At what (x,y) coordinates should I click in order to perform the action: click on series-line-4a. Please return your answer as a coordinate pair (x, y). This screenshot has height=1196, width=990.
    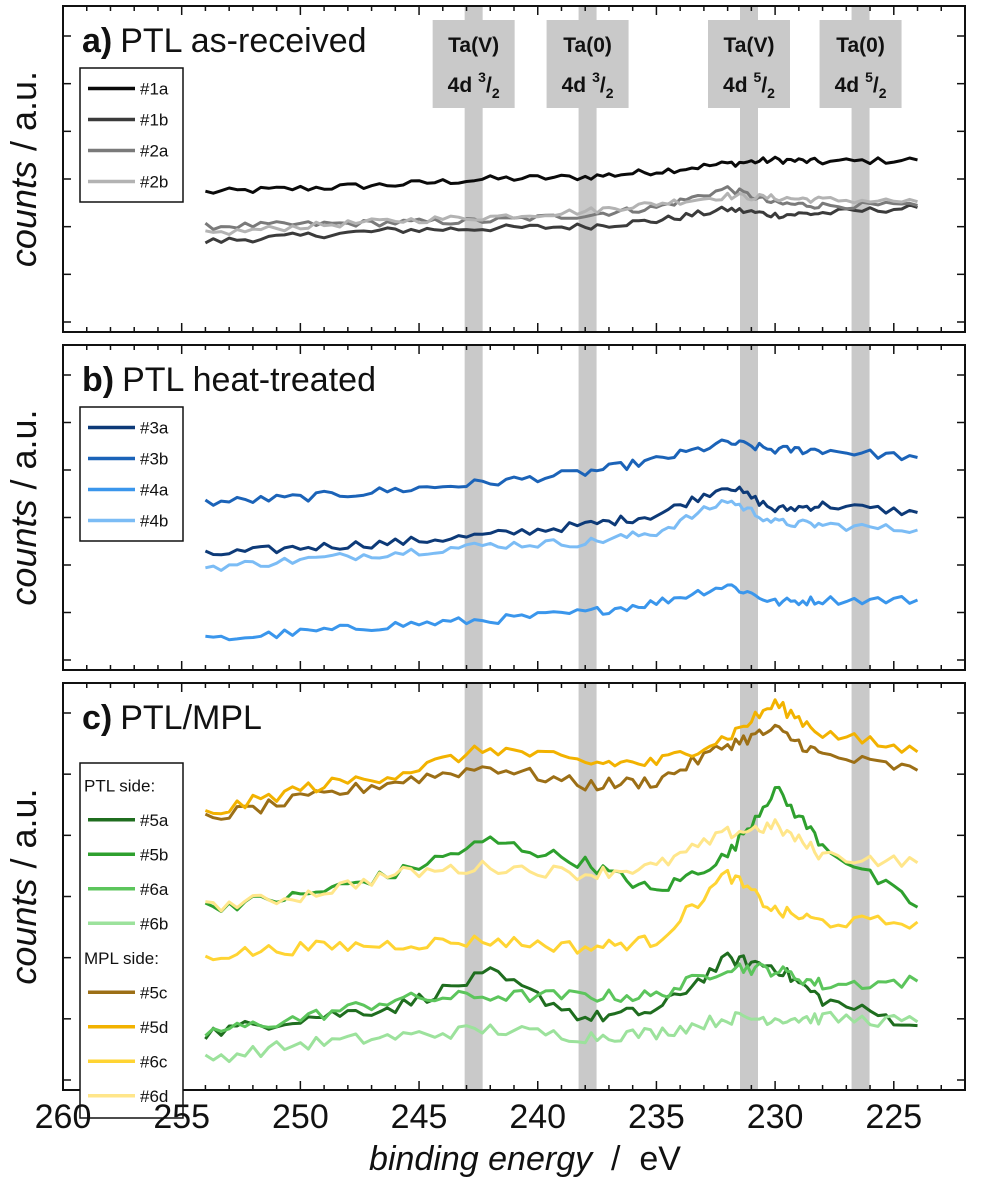
    Looking at the image, I should click on (562, 612).